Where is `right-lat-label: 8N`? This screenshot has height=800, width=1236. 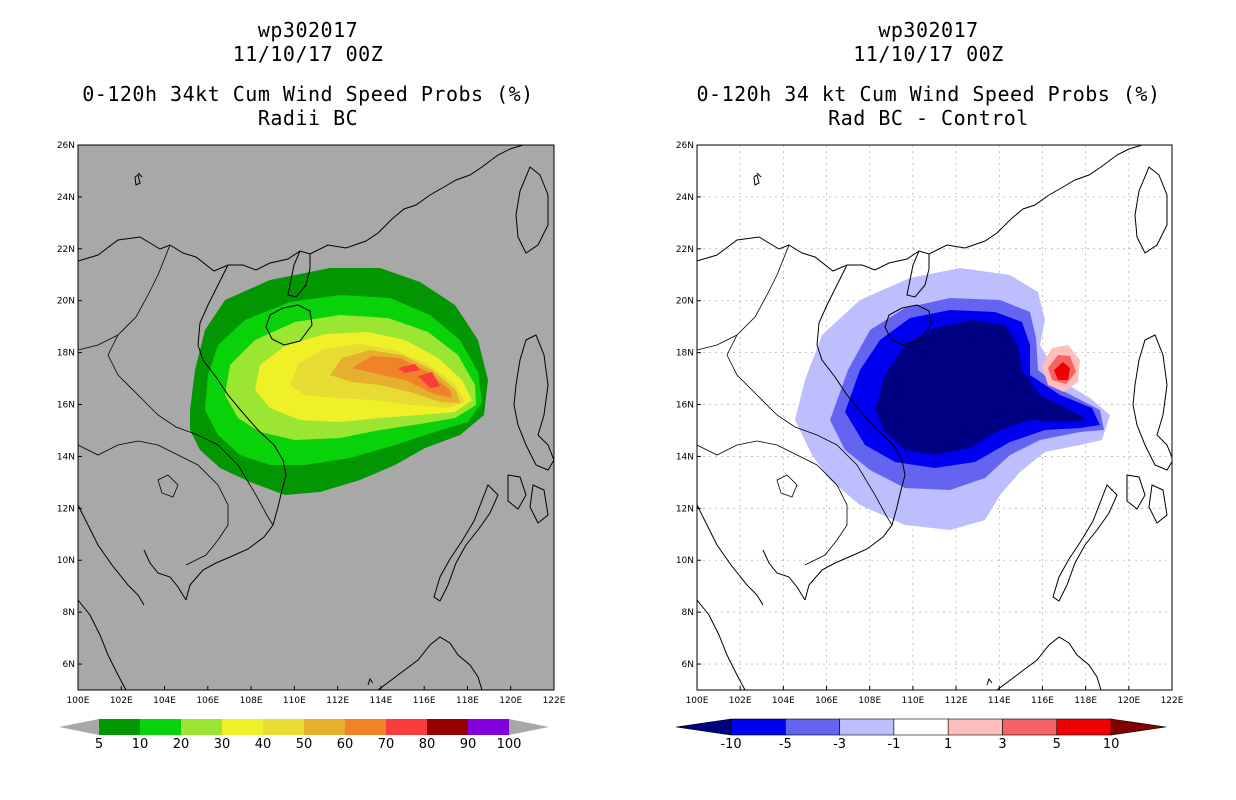
right-lat-label: 8N is located at coordinates (688, 613).